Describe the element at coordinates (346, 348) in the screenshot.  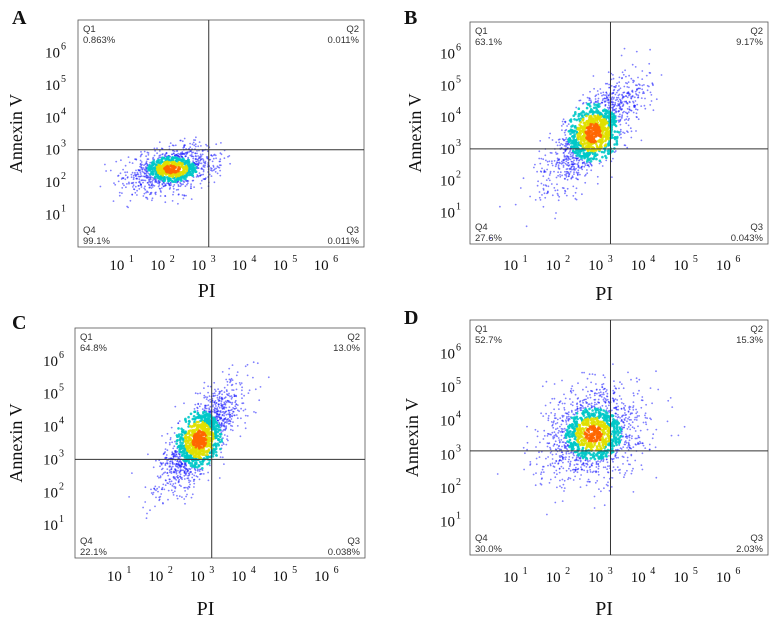
I see `quadrant-percent: 13.0%` at that location.